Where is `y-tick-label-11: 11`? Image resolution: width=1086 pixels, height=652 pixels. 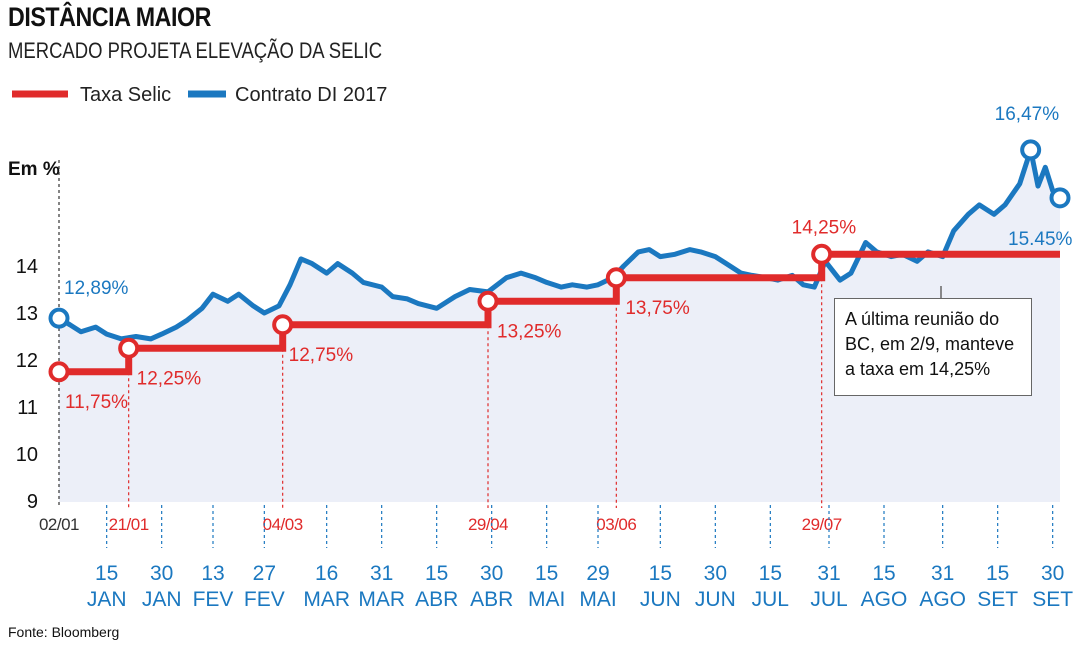
y-tick-label-11: 11 is located at coordinates (27, 408).